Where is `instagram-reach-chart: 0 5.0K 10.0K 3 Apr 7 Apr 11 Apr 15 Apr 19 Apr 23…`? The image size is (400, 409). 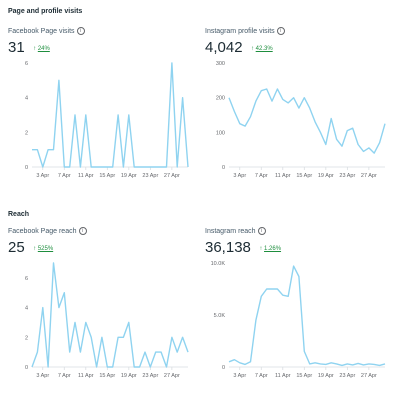 instagram-reach-chart: 0 5.0K 10.0K 3 Apr 7 Apr 11 Apr 15 Apr 19 Apr 23… is located at coordinates (298, 320).